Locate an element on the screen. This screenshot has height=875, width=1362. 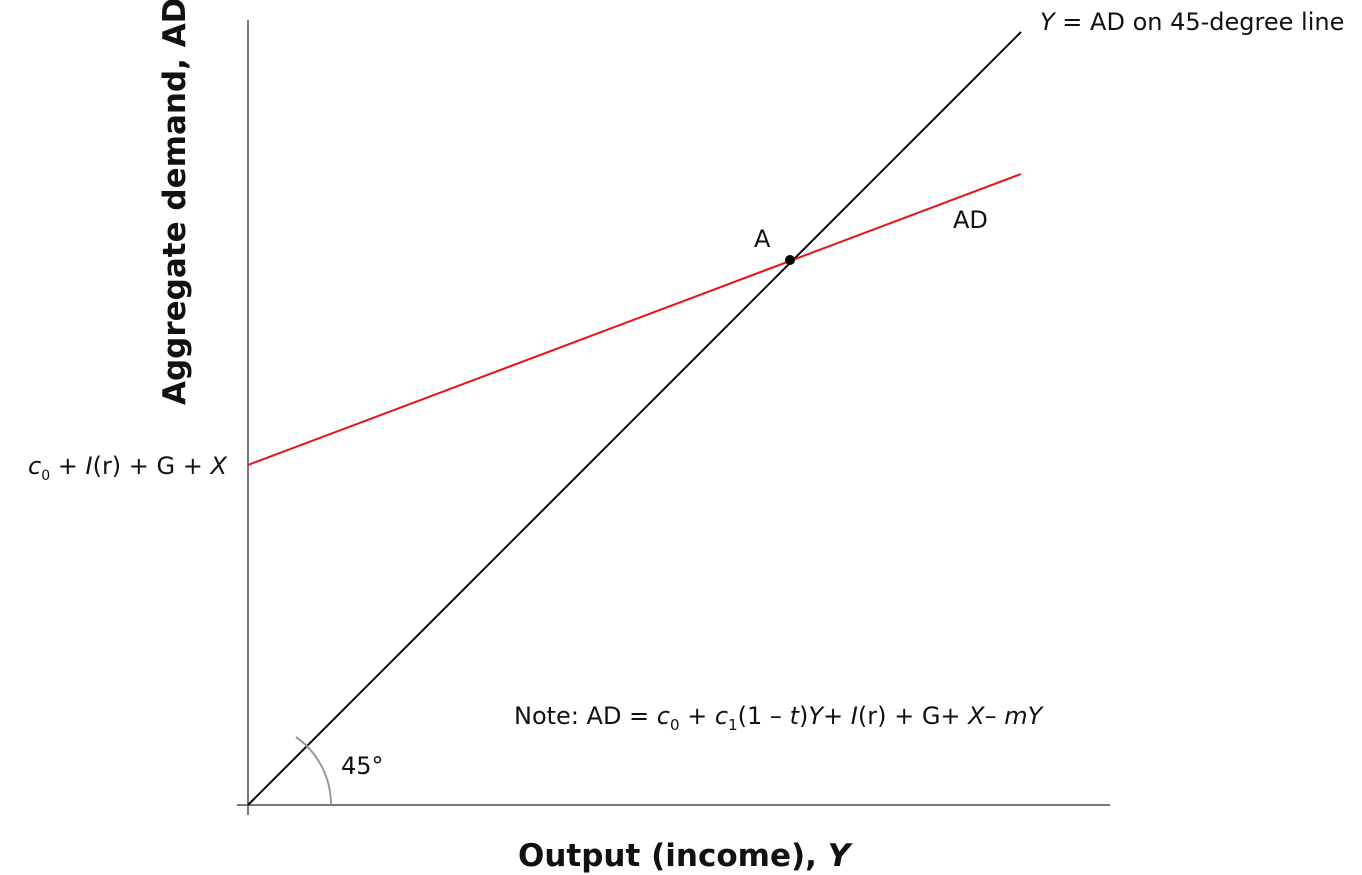
y-axis-title: Aggregate demand, AD is located at coordinates (175, 202).